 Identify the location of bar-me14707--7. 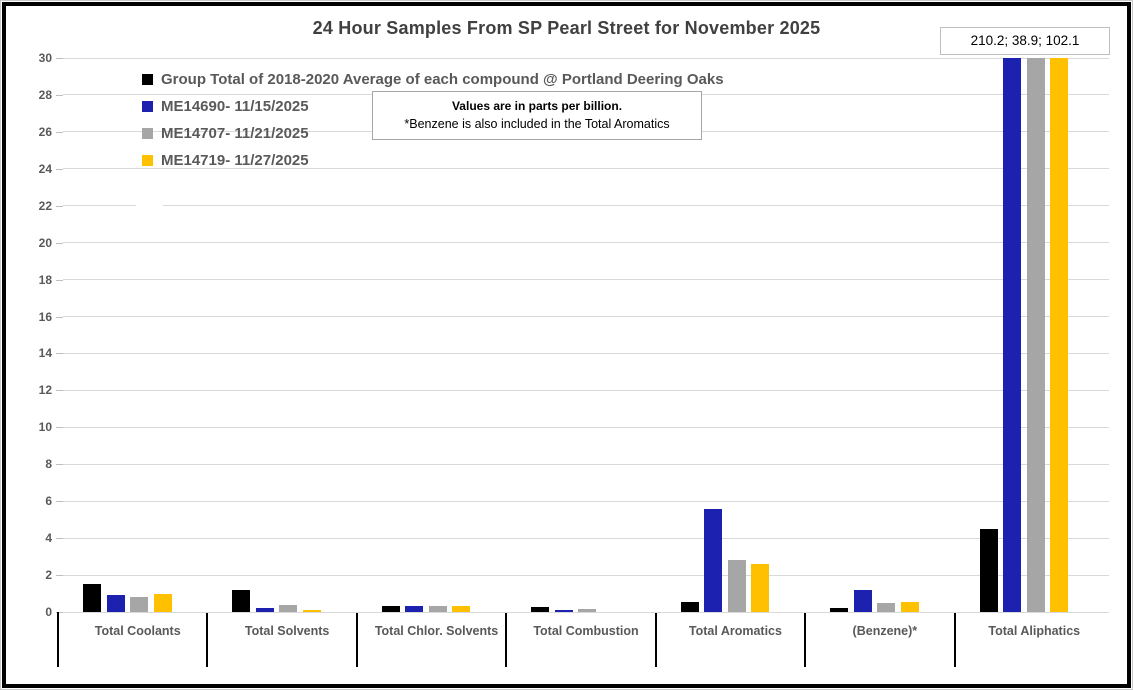
(1035, 335).